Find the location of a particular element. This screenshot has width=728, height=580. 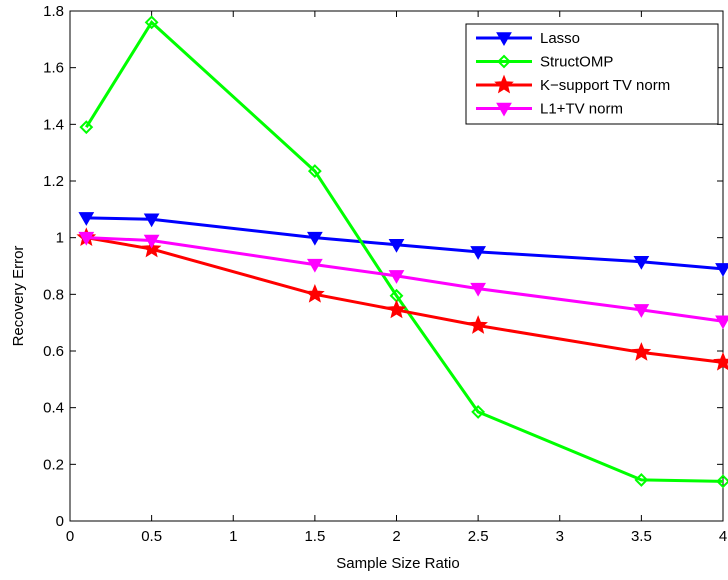

y-tick-label: 1.8 is located at coordinates (53, 11).